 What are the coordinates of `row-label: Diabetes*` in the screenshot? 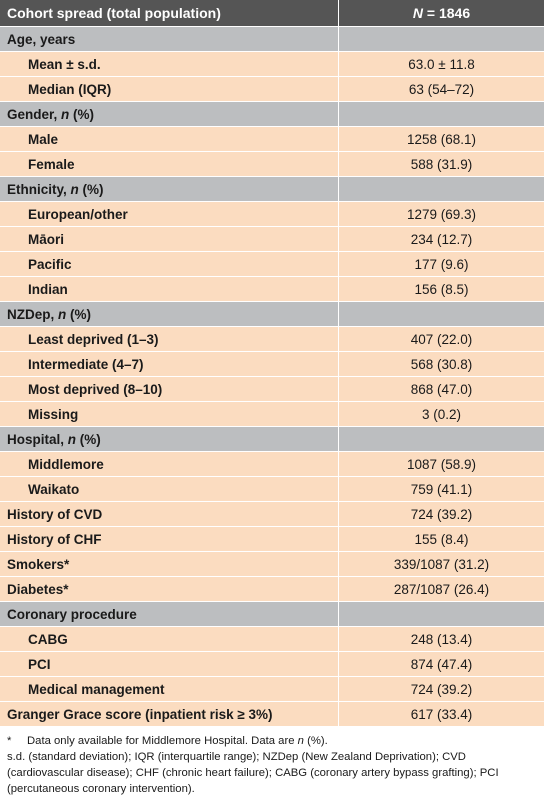 It's located at (38, 589).